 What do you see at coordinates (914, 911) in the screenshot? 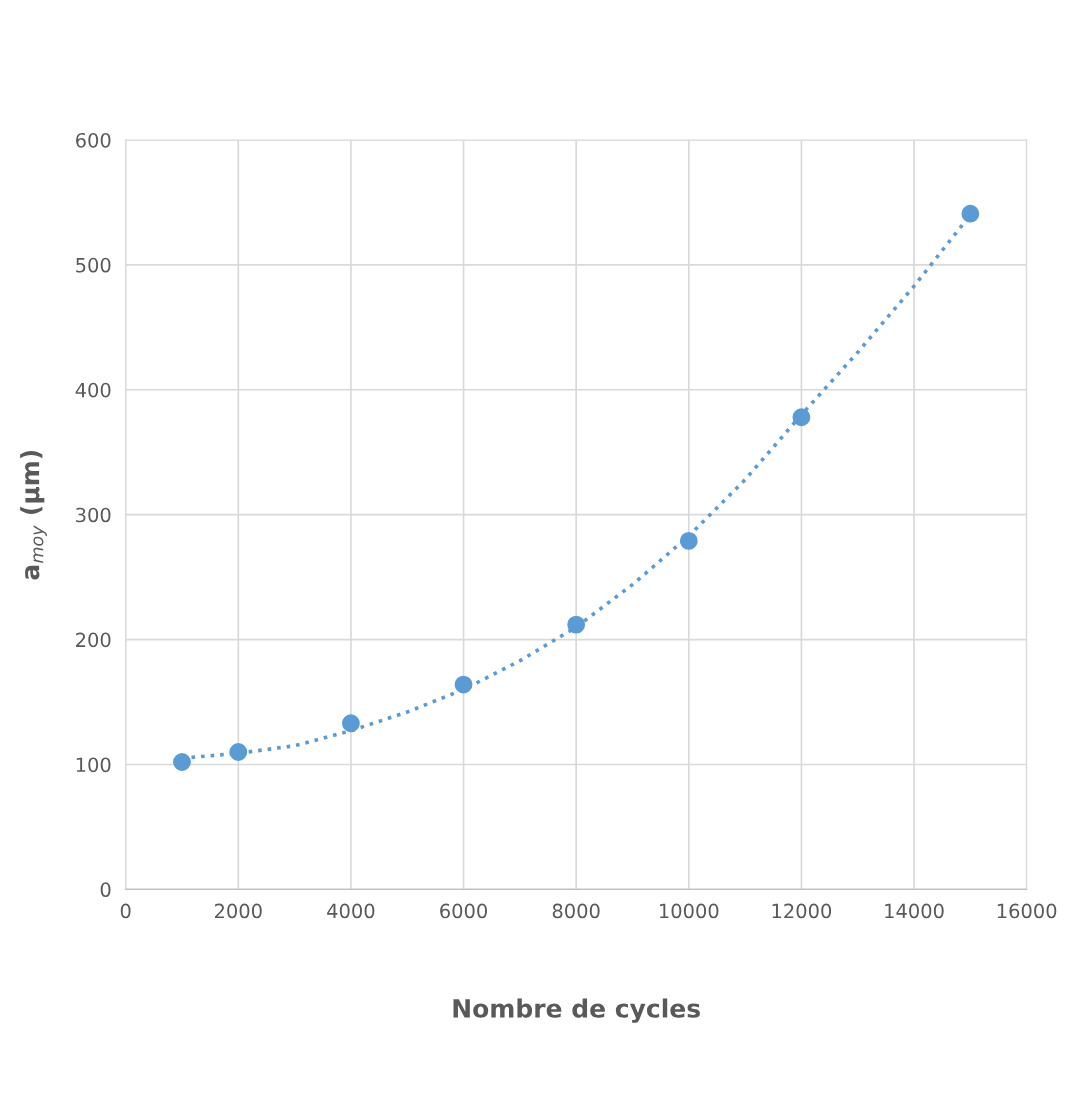
I see `x-tick-label: 14000` at bounding box center [914, 911].